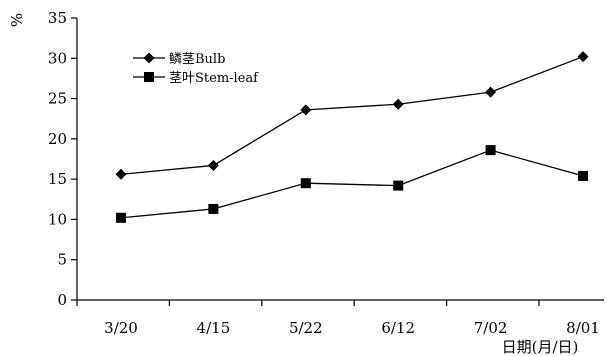 The height and width of the screenshot is (356, 616). What do you see at coordinates (62, 159) in the screenshot?
I see `y-axis-ticks: 0 5 10 15 20 25 30 35` at bounding box center [62, 159].